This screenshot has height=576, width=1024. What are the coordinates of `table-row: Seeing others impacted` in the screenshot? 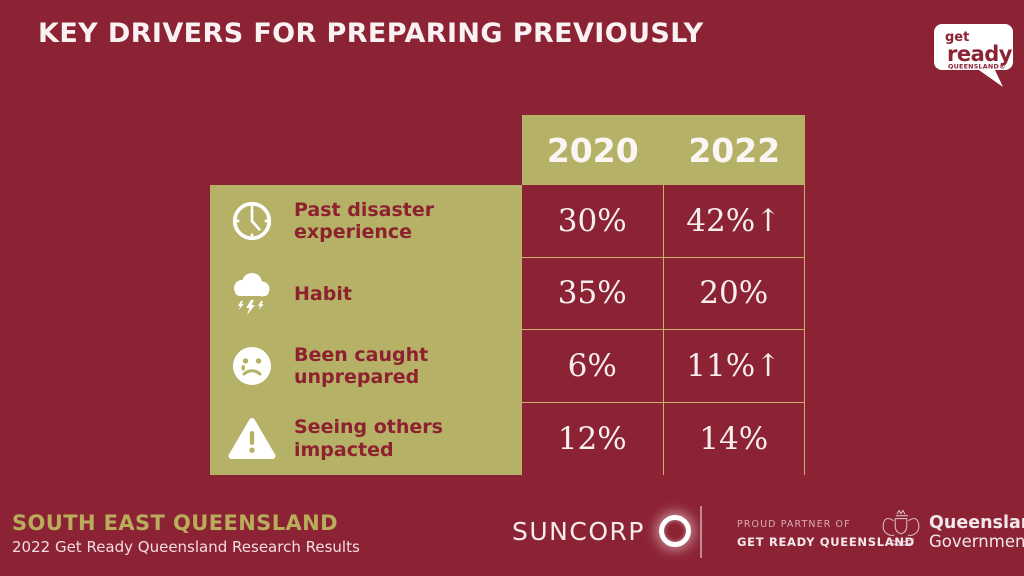 It's located at (366, 439).